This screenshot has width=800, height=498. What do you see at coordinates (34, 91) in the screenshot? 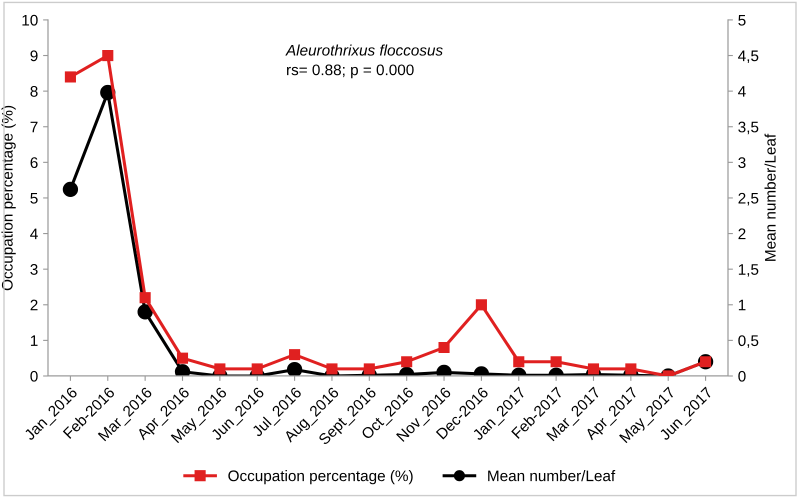
I see `y-tick-label: 8` at bounding box center [34, 91].